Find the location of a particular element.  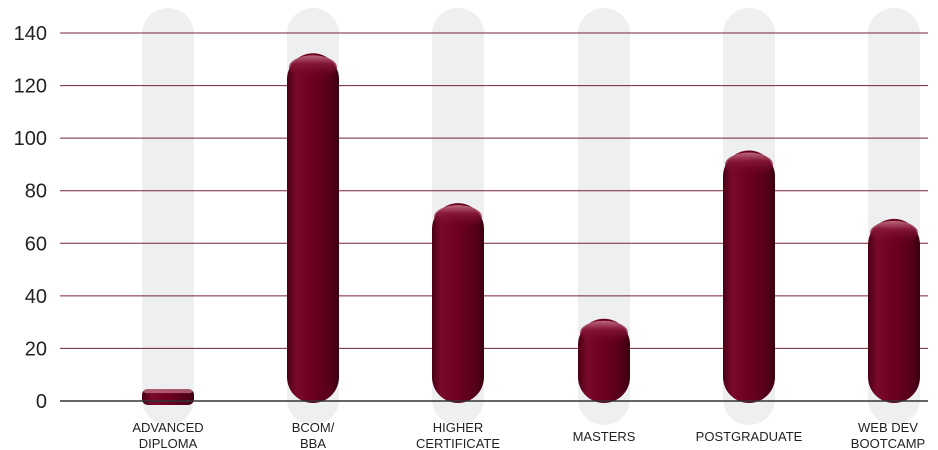

x-tick-label-line: BBA is located at coordinates (313, 443).